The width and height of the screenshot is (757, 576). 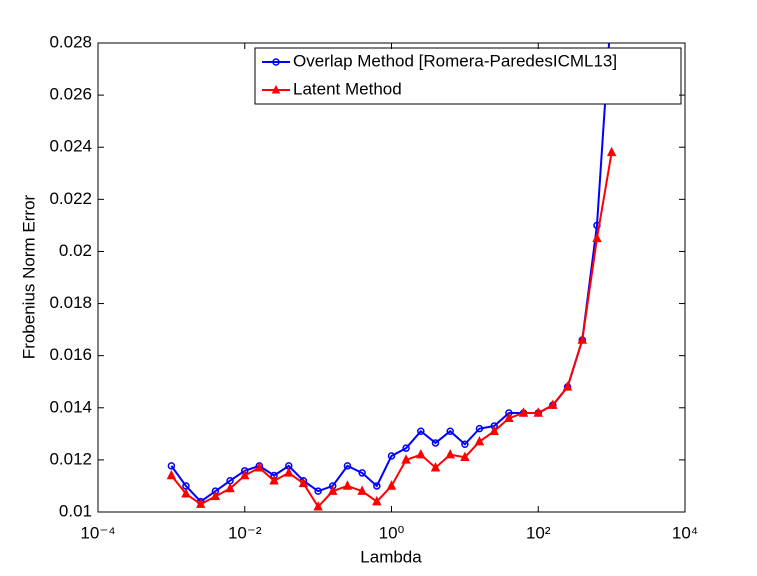 What do you see at coordinates (685, 532) in the screenshot?
I see `x-tick-label: 10⁴` at bounding box center [685, 532].